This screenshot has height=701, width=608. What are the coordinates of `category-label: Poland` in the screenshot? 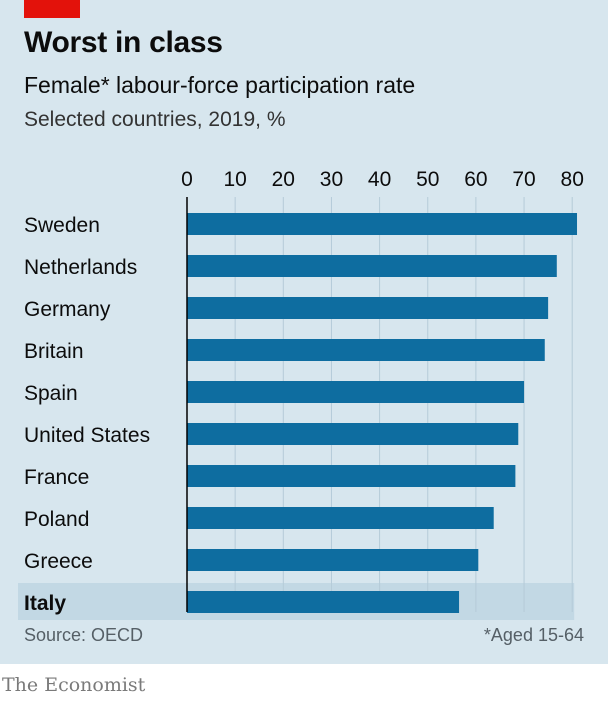 It's located at (56, 519).